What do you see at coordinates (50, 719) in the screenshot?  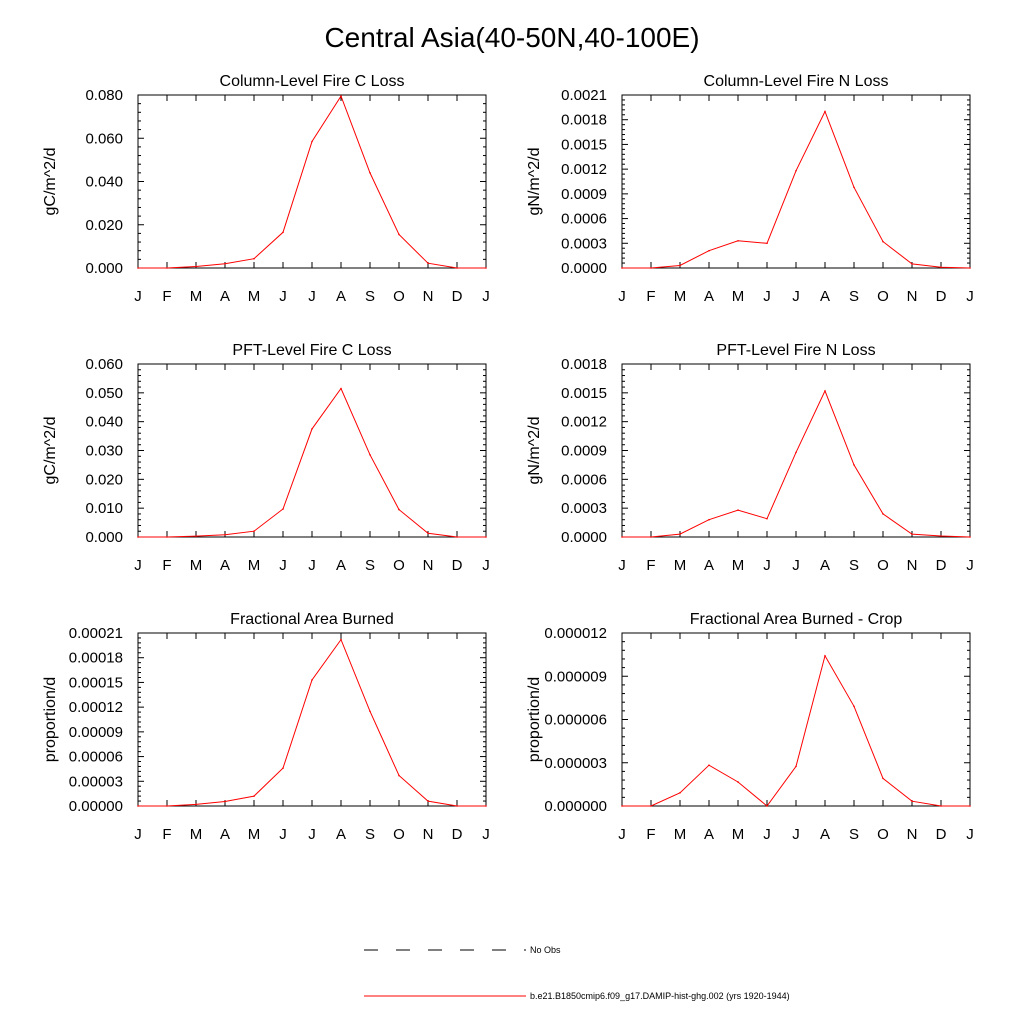 I see `y-axis-label: proportion/d` at bounding box center [50, 719].